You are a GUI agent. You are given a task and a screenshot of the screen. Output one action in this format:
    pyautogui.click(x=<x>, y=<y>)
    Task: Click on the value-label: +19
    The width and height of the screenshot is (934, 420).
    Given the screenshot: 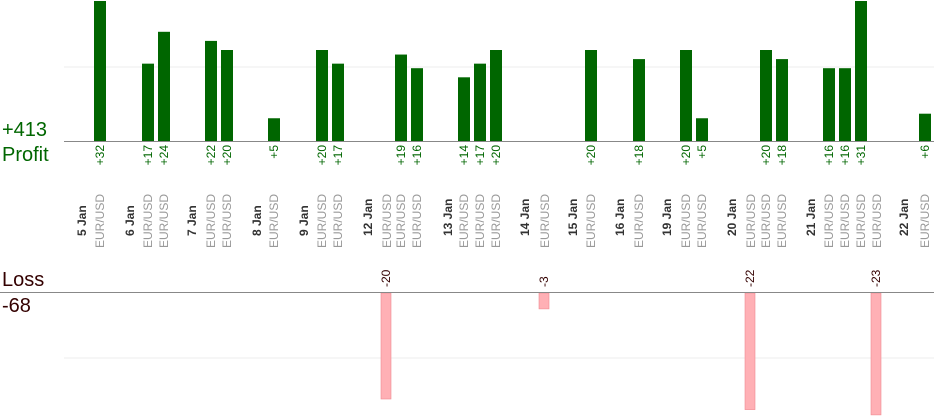 What is the action you would take?
    pyautogui.click(x=401, y=155)
    